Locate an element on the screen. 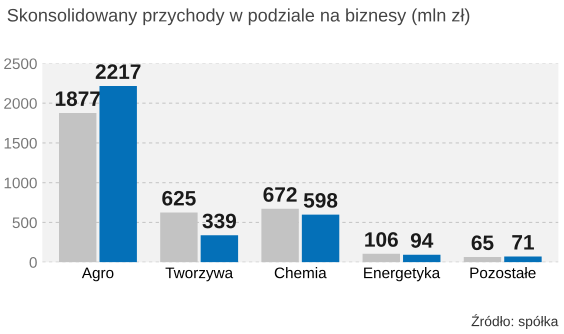 The width and height of the screenshot is (564, 334). x-tick-label: Energetyka is located at coordinates (402, 274).